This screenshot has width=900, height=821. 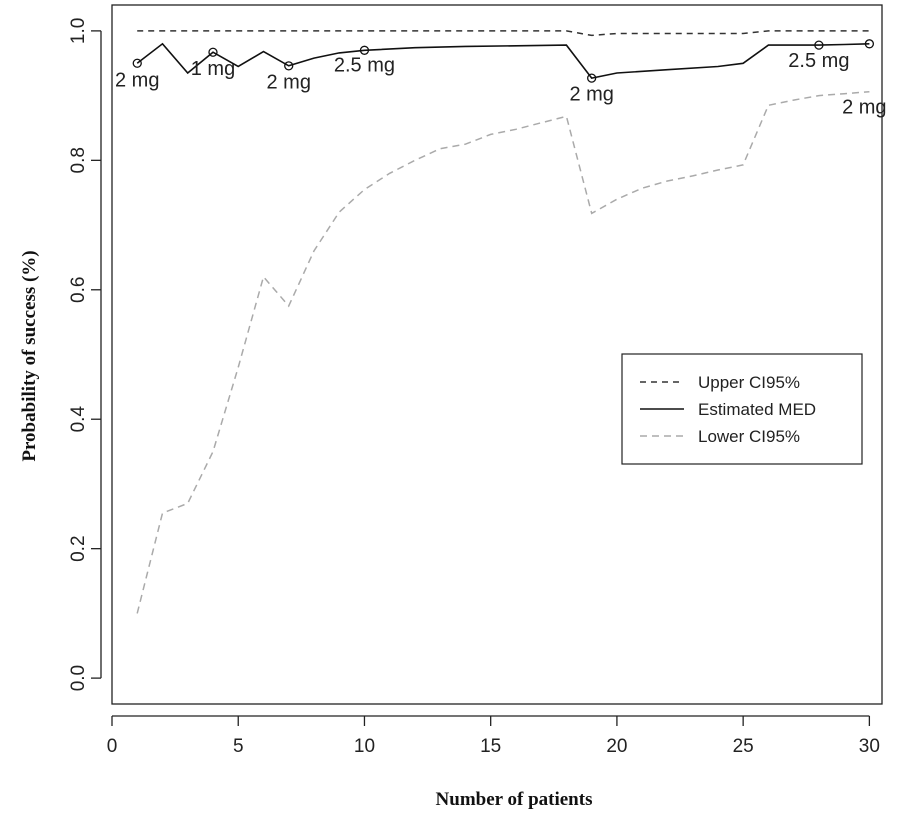 I want to click on x-tick-label: 15, so click(x=490, y=746).